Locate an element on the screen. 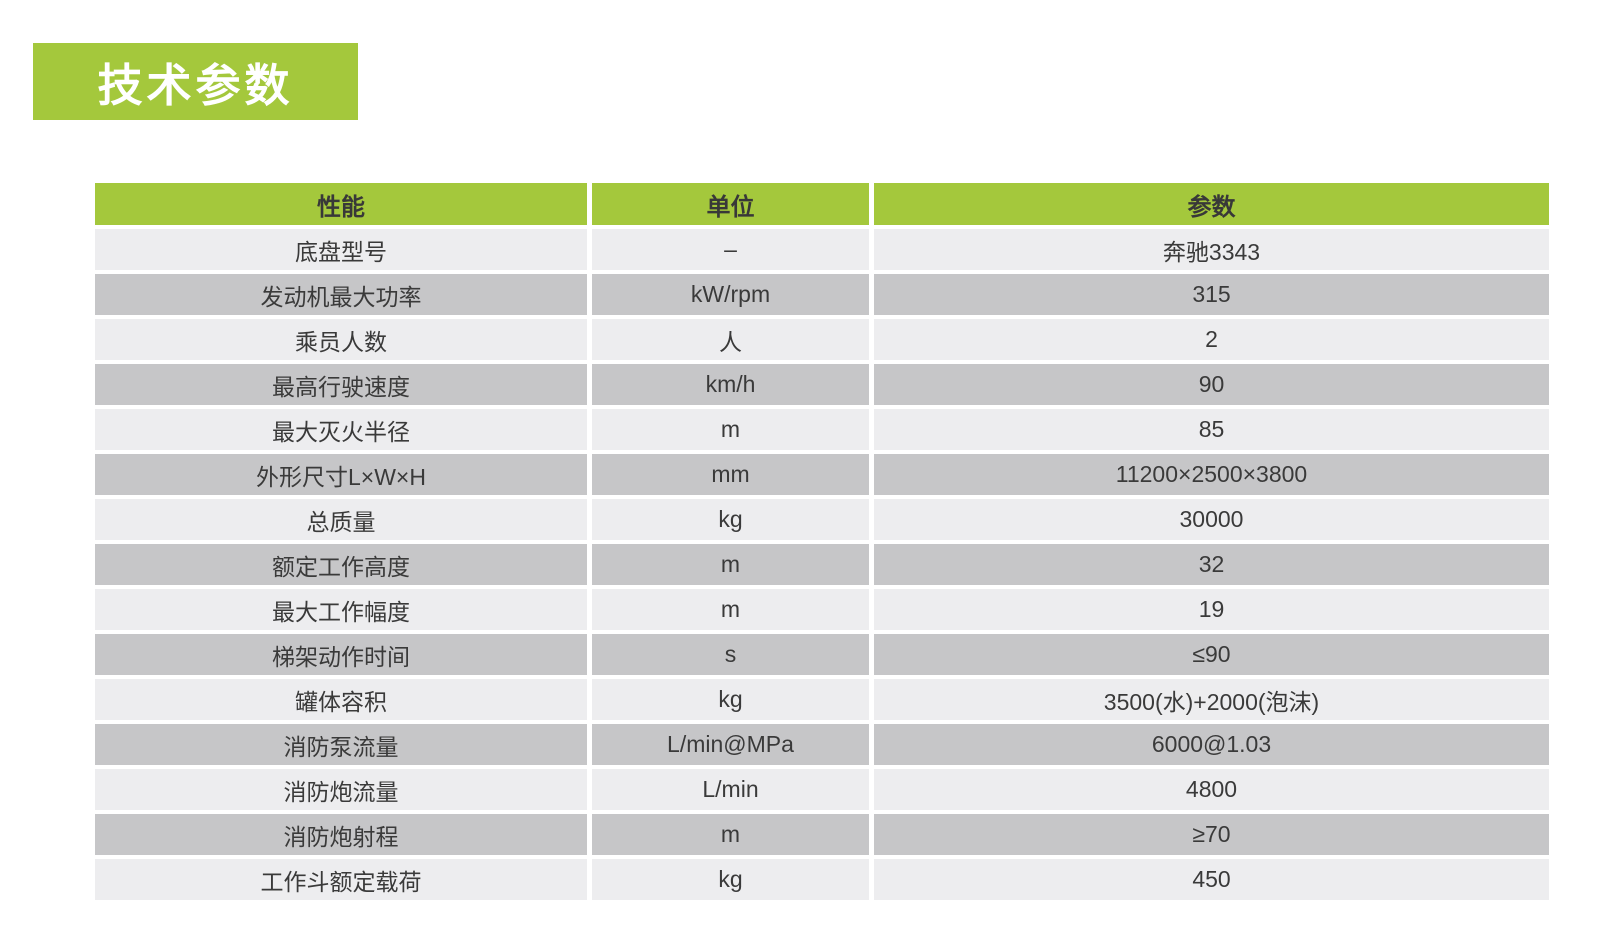 Image resolution: width=1600 pixels, height=946 pixels. table-row: 外形尺寸L×W×H mm 11200×2500×3800 is located at coordinates (822, 474).